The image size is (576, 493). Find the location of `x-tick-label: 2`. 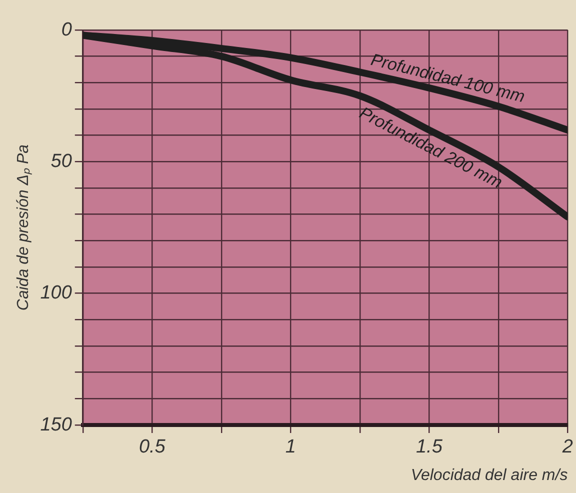

x-tick-label: 2 is located at coordinates (567, 447).